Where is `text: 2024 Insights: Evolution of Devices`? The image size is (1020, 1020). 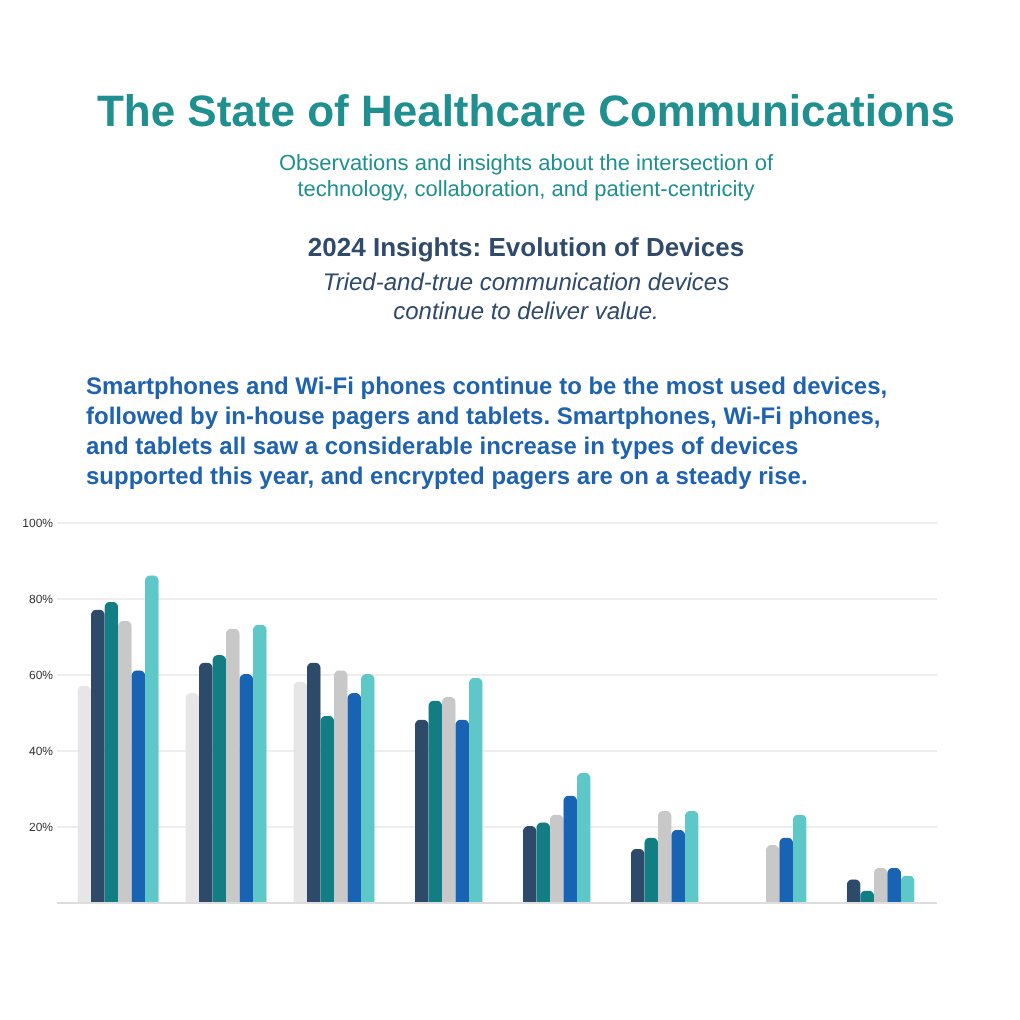
text: 2024 Insights: Evolution of Devices is located at coordinates (526, 247).